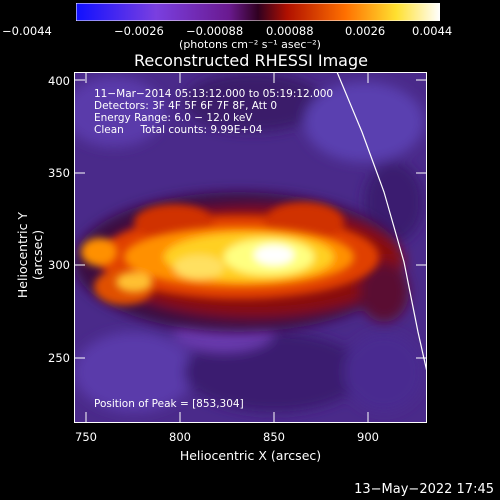  Describe the element at coordinates (365, 31) in the screenshot. I see `colorbar-tick-label: 0.0026` at that location.